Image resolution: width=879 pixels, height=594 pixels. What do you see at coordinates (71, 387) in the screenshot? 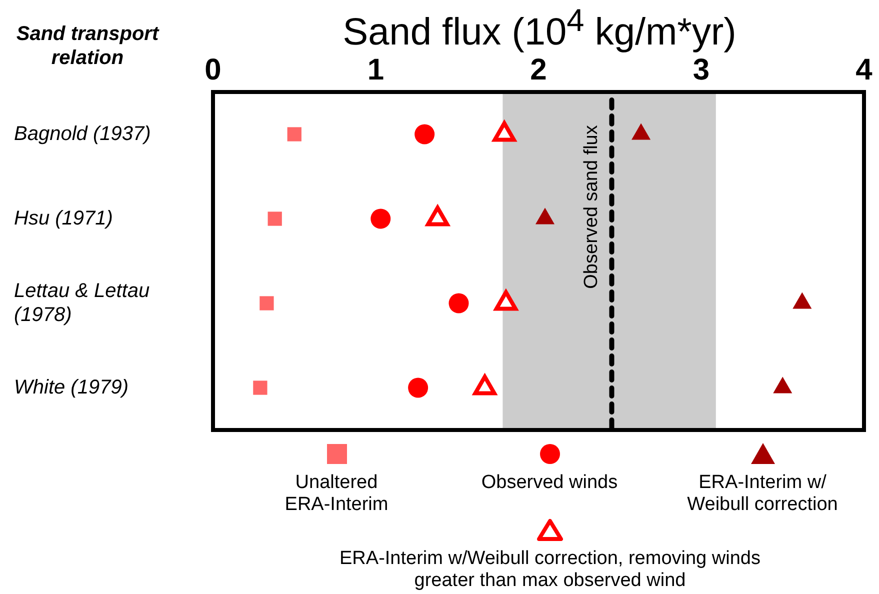
I see `y-tick-label: White (1979)` at bounding box center [71, 387].